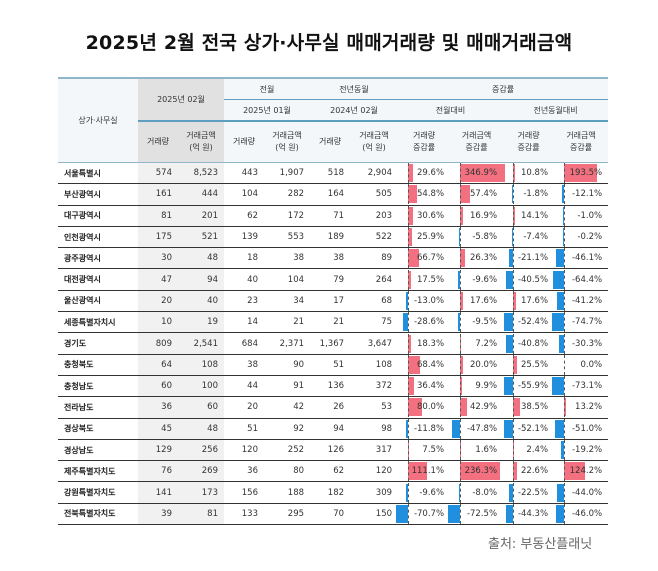  Describe the element at coordinates (244, 194) in the screenshot. I see `cell-v2501: 104` at that location.